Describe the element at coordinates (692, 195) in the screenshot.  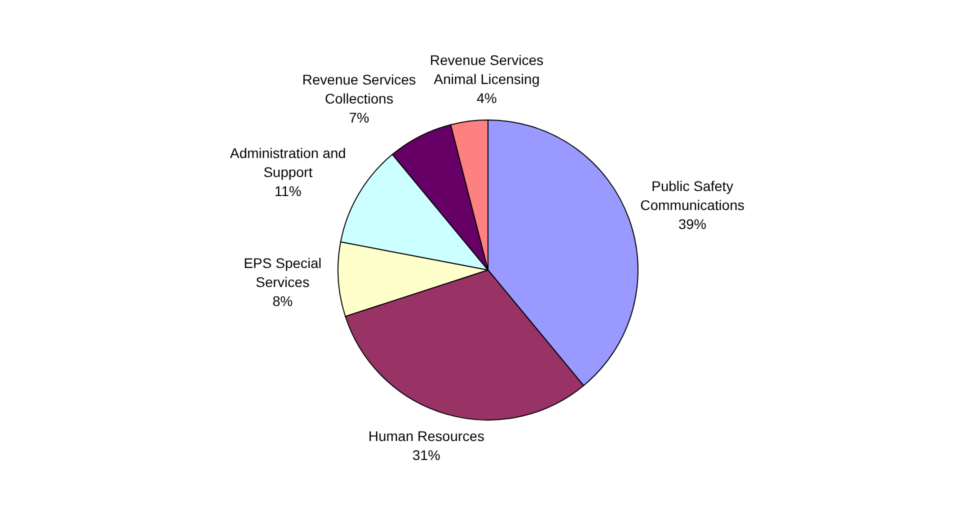
I see `slice-label: Public Safety Communications` at that location.